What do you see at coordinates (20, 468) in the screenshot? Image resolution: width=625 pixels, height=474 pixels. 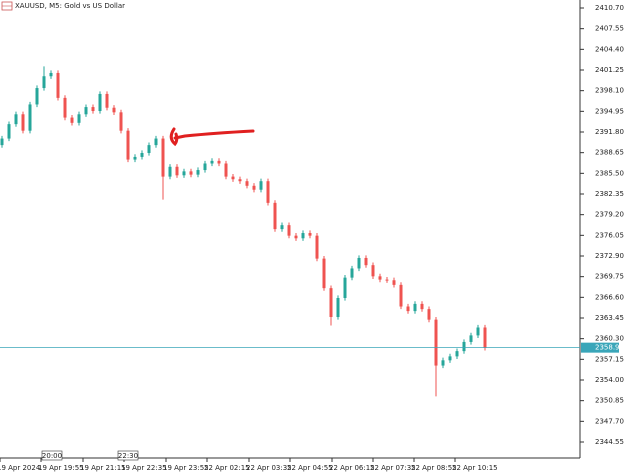 I see `x-tick-label: 19 Apr 2024` at bounding box center [20, 468].